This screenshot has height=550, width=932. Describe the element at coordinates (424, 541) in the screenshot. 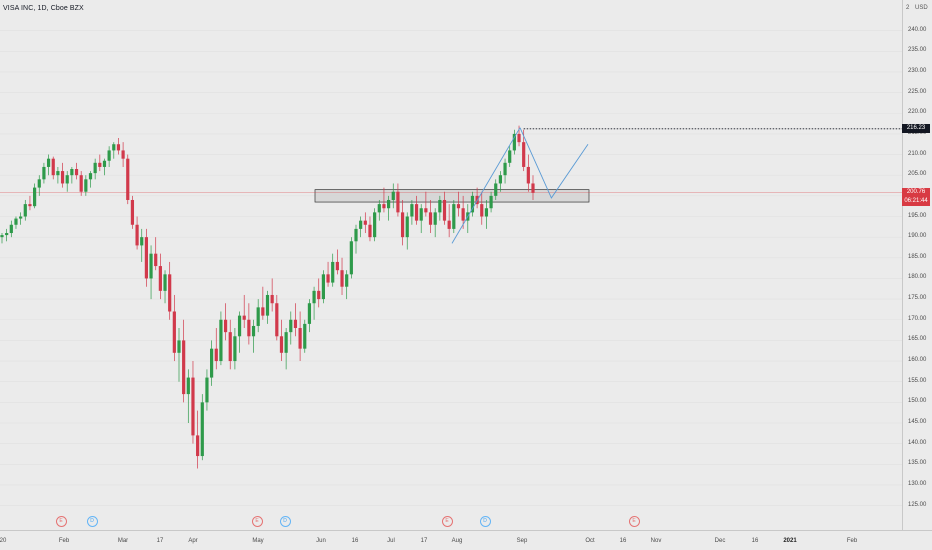

I see `time-tick-label: 17` at that location.